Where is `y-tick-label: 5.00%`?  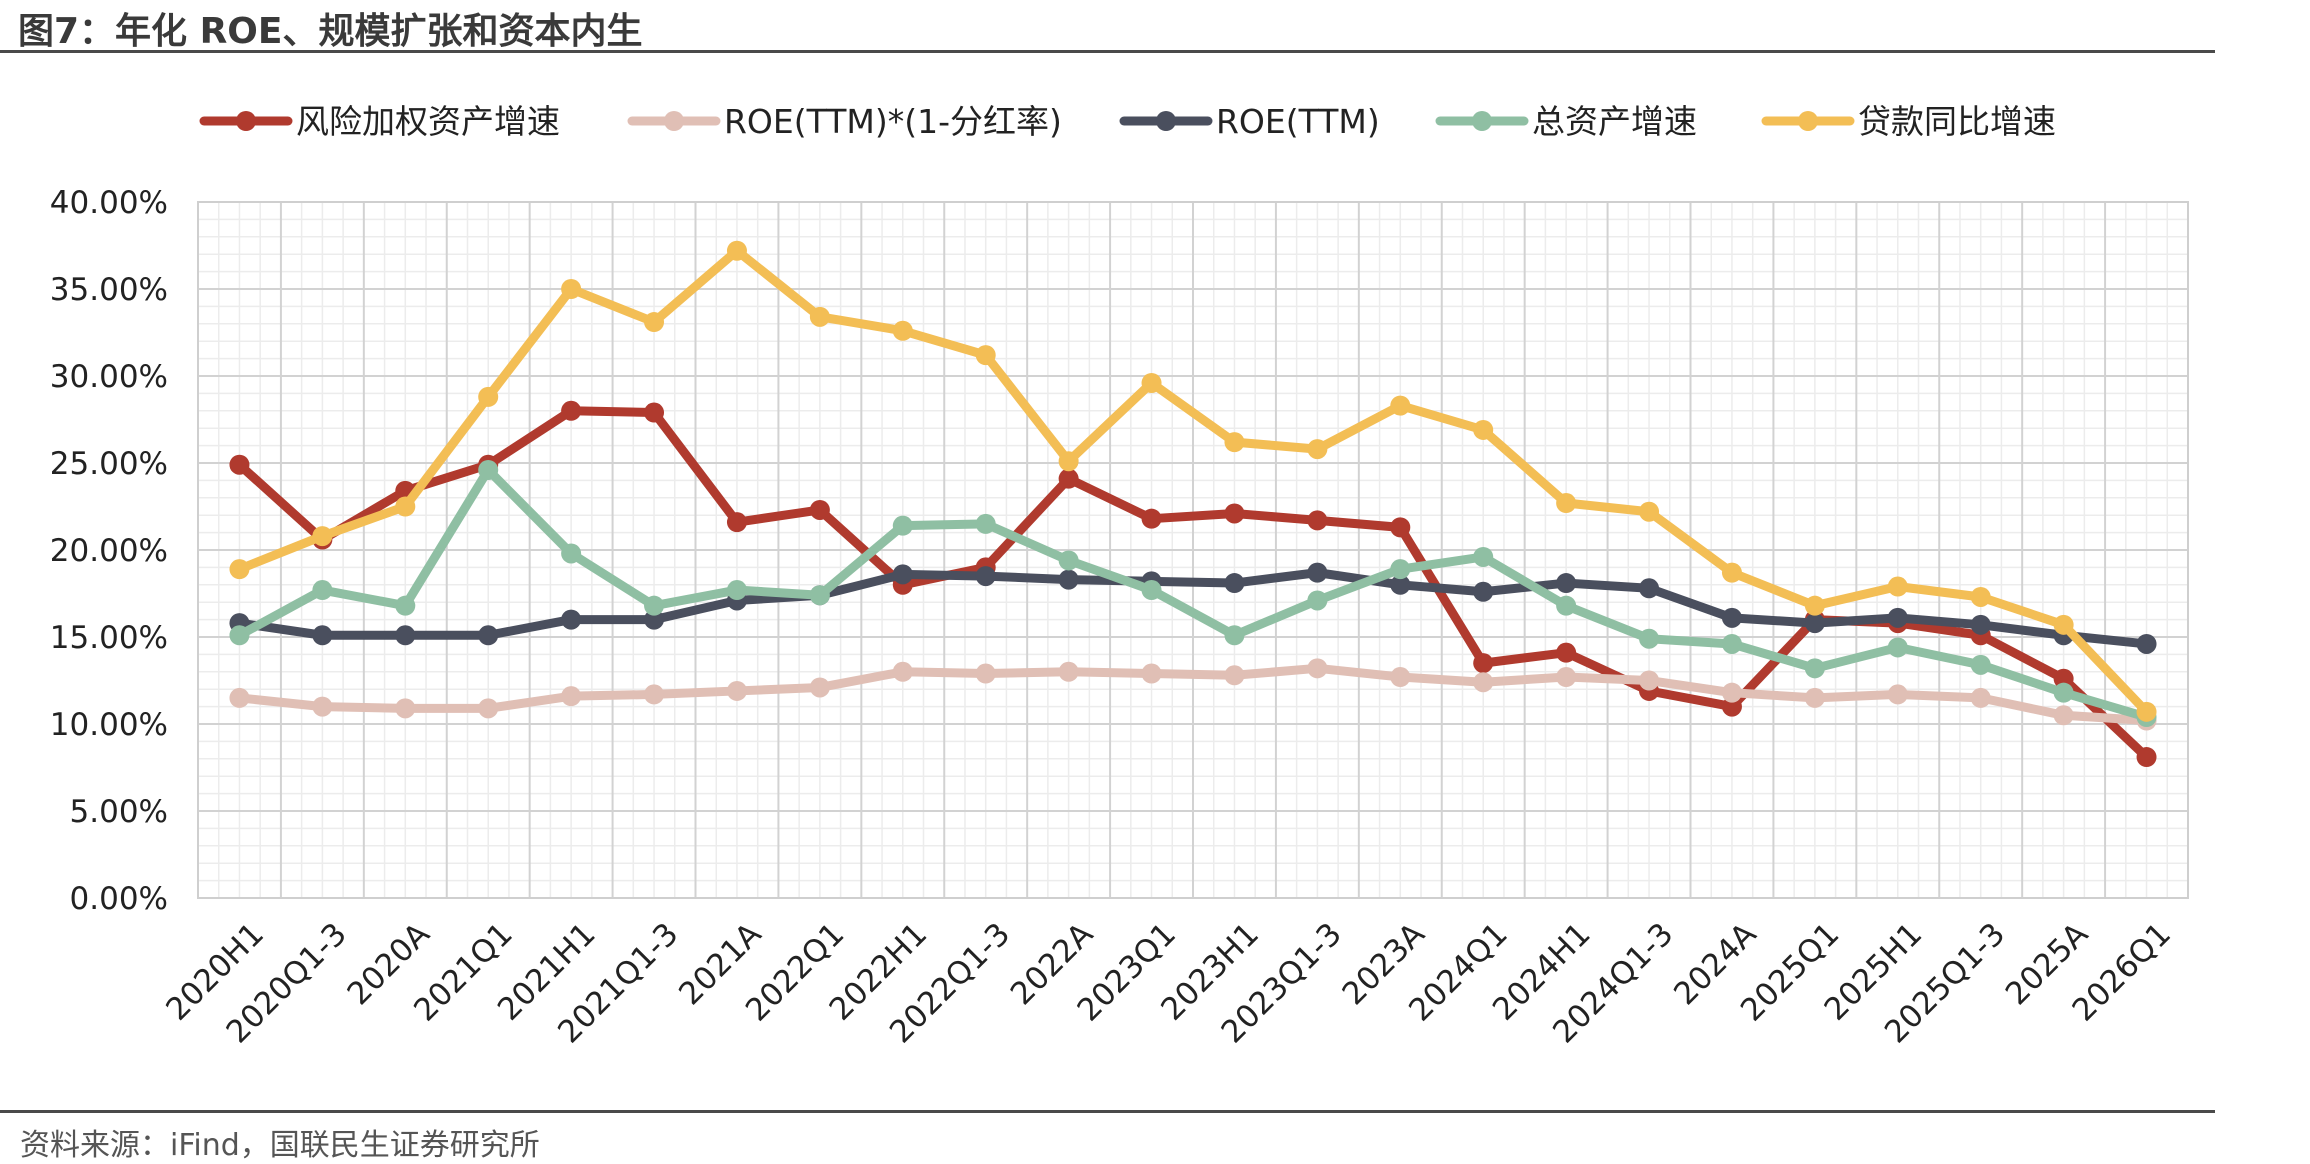
y-tick-label: 5.00% is located at coordinates (119, 812).